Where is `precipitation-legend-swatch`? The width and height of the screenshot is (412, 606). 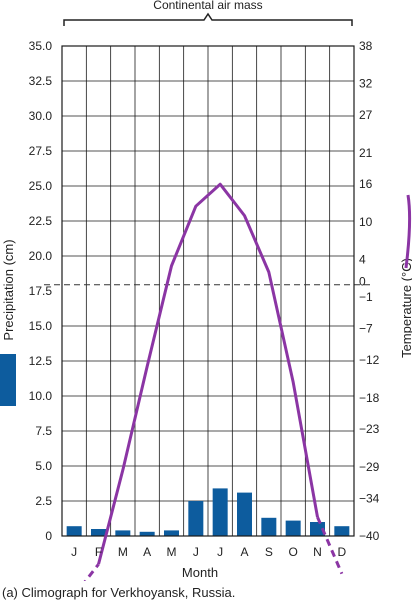
precipitation-legend-swatch is located at coordinates (8, 380).